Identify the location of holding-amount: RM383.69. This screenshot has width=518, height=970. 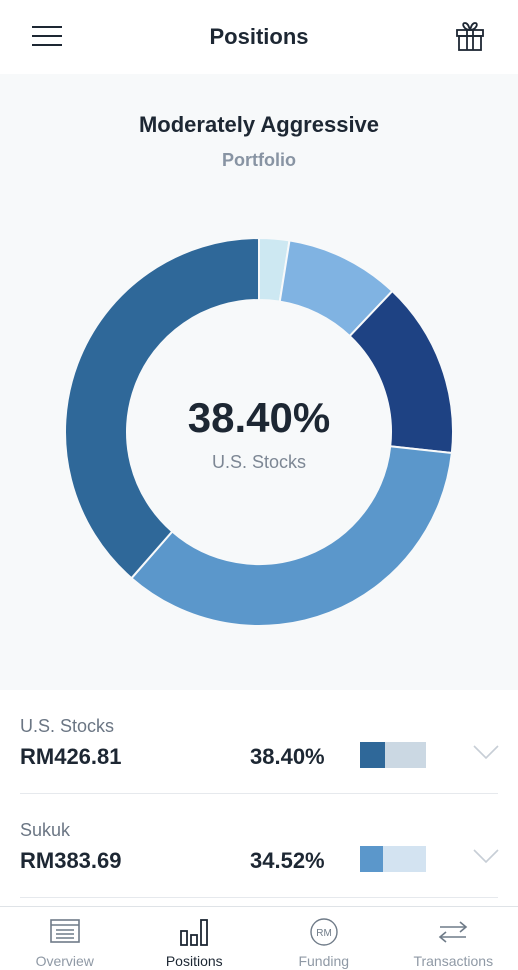
(71, 860).